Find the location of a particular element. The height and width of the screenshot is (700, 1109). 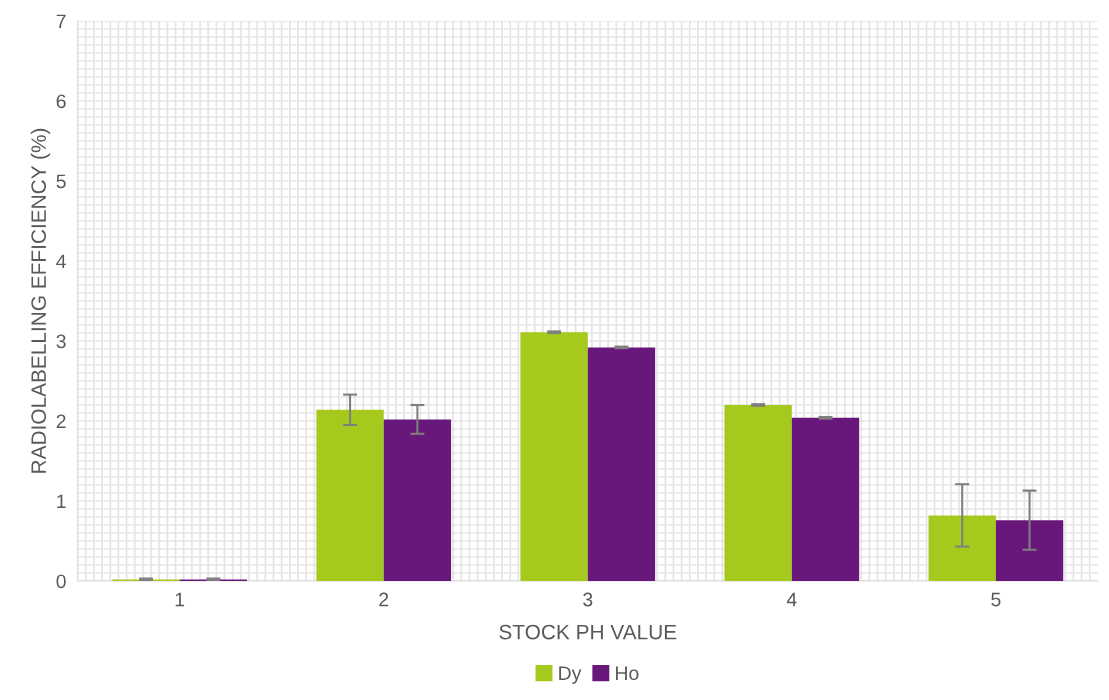

x-tick-label: 4 is located at coordinates (791, 599).